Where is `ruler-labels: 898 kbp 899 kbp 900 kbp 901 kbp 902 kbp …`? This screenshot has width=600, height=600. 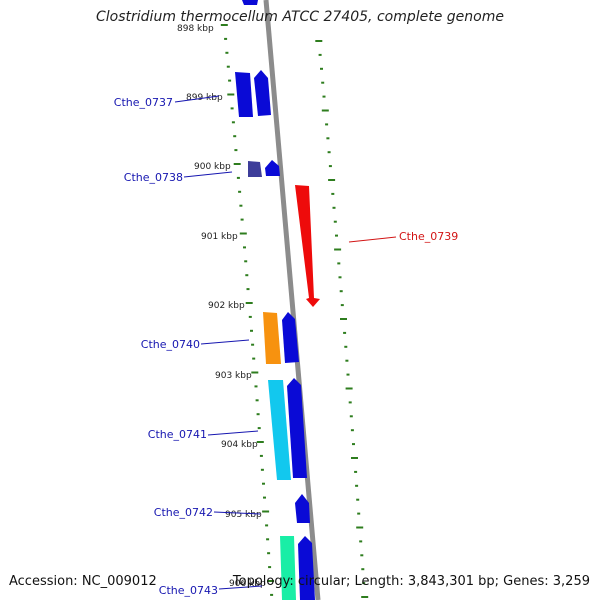
ruler-labels: 898 kbp 899 kbp 900 kbp 901 kbp 902 kbp … is located at coordinates (221, 306).